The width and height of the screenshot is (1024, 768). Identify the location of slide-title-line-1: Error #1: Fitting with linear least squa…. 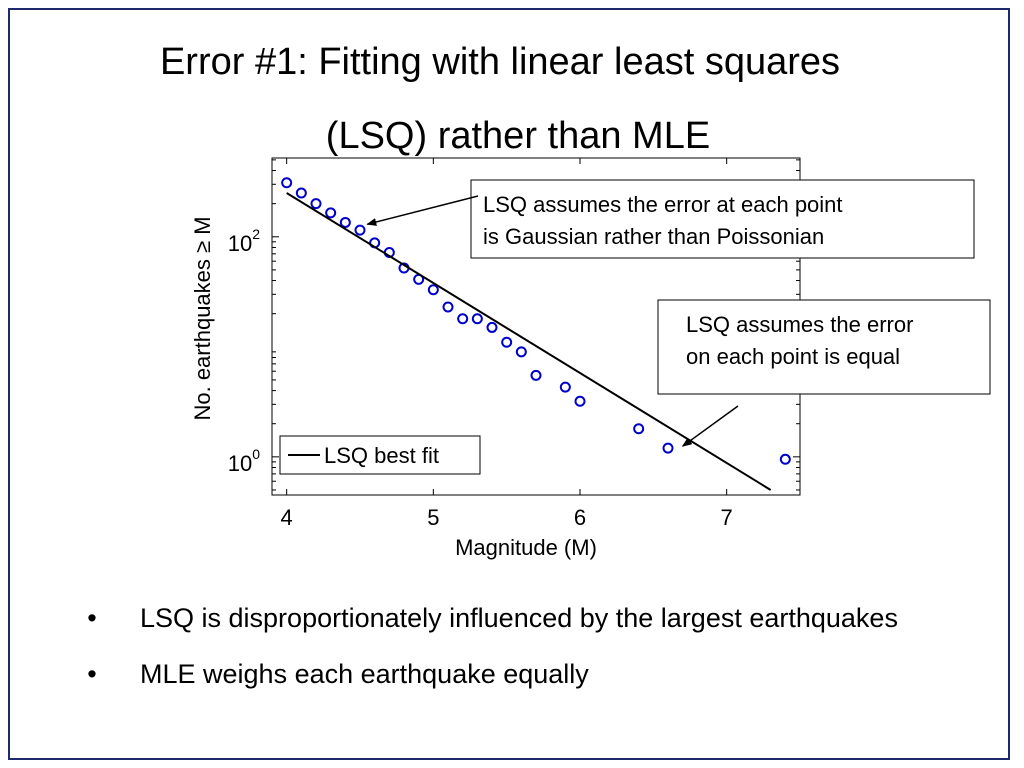
(500, 62).